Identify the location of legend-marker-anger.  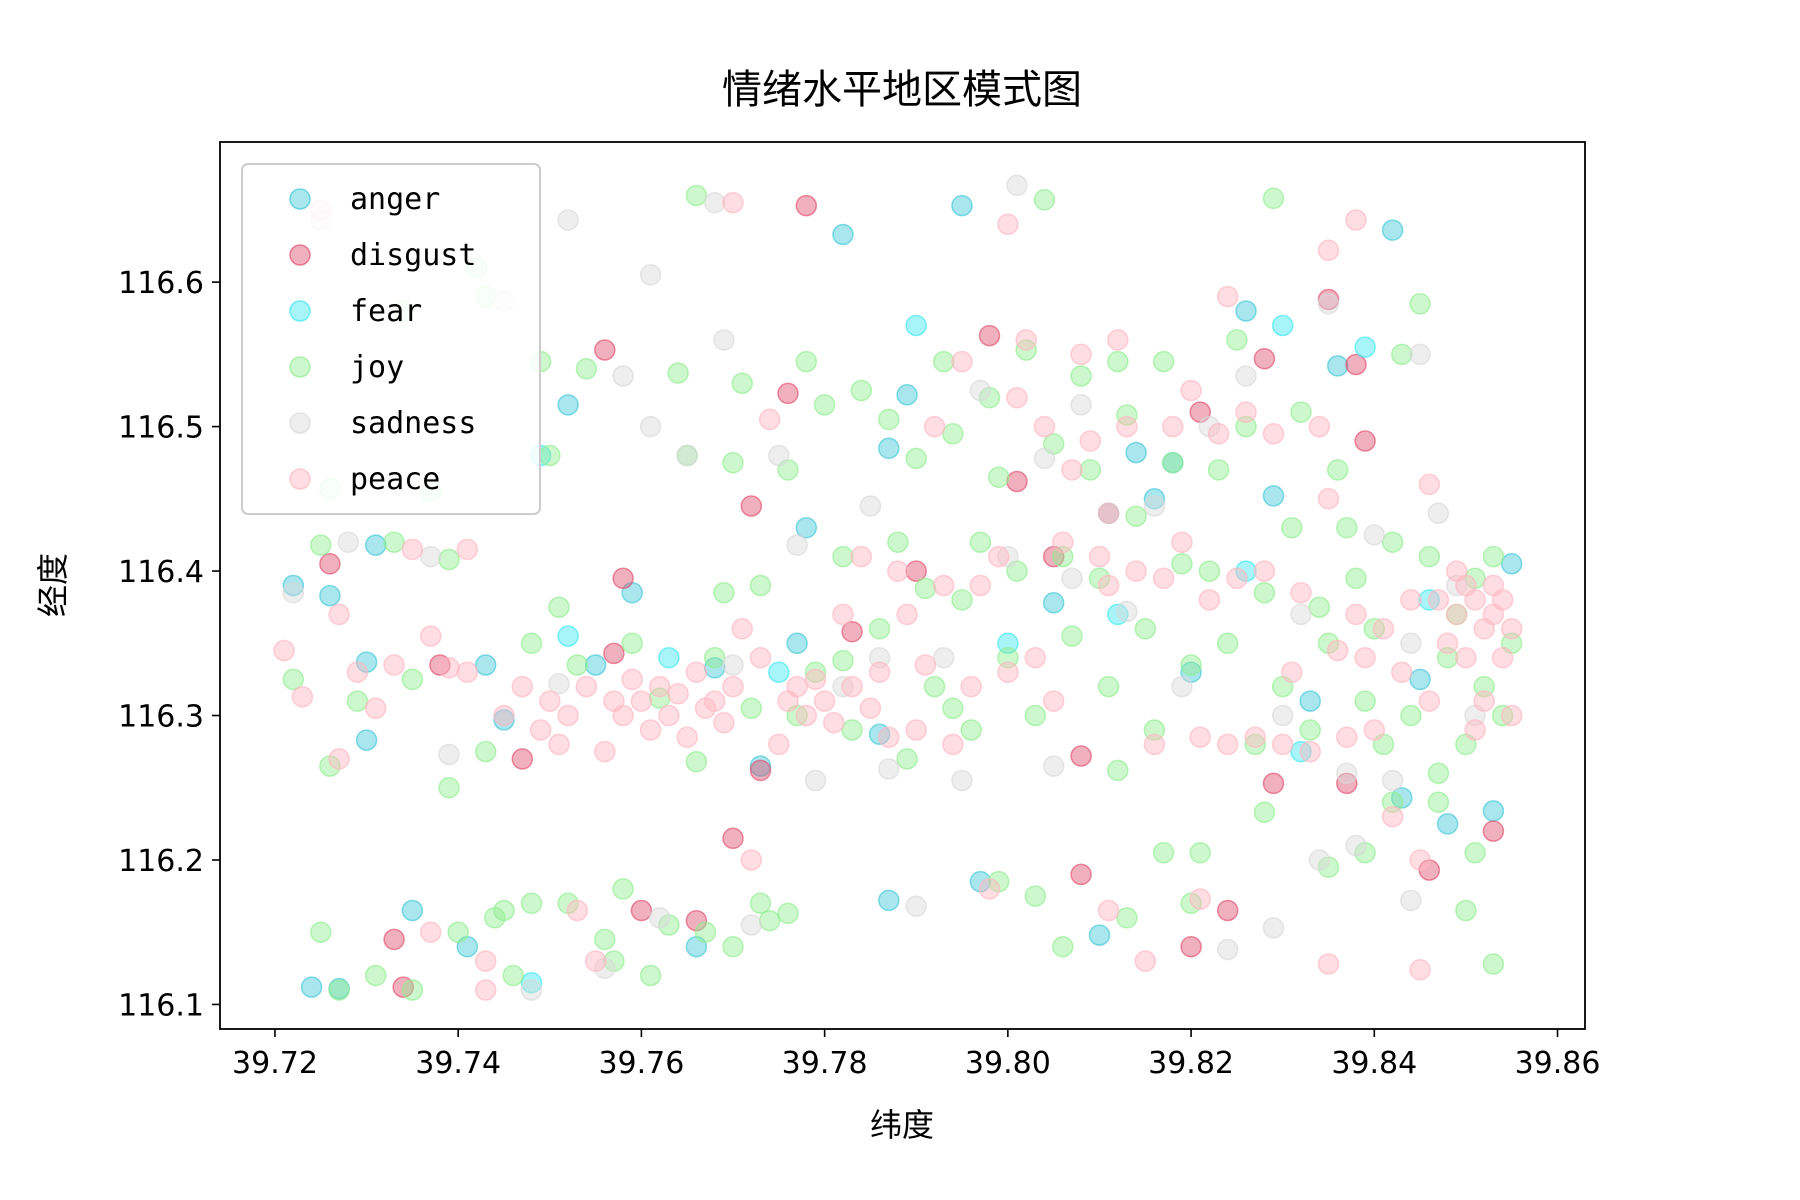
(300, 199).